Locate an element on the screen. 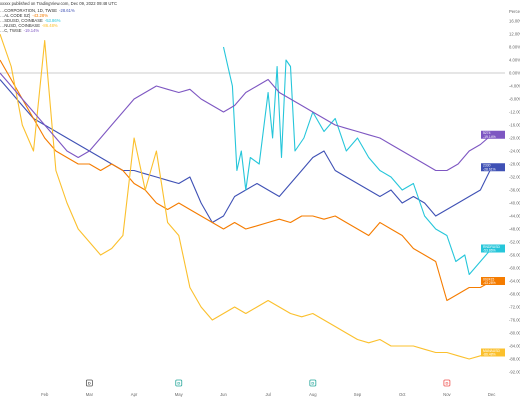  x-tick-label: Apr is located at coordinates (134, 394).